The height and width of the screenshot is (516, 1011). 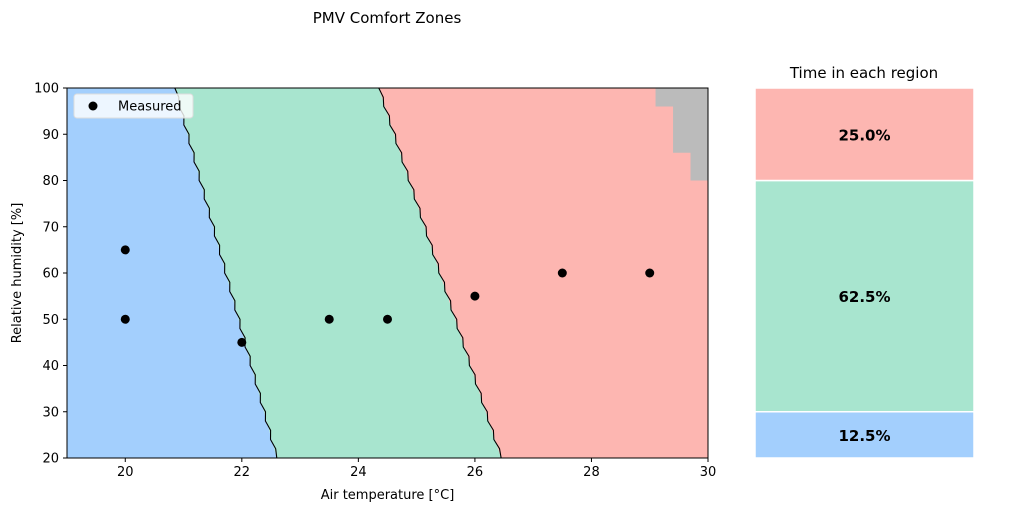 What do you see at coordinates (358, 472) in the screenshot?
I see `x-tick-label: 24` at bounding box center [358, 472].